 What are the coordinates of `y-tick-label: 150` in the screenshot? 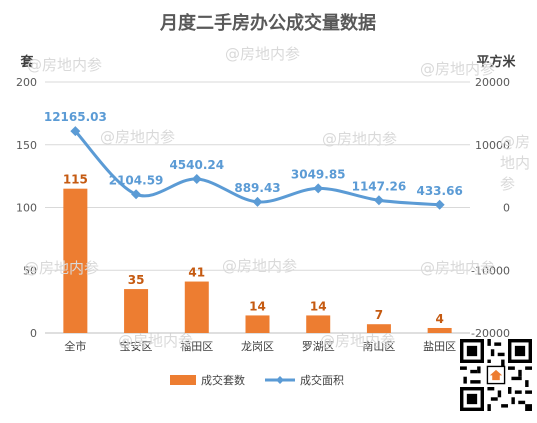 It's located at (26, 145).